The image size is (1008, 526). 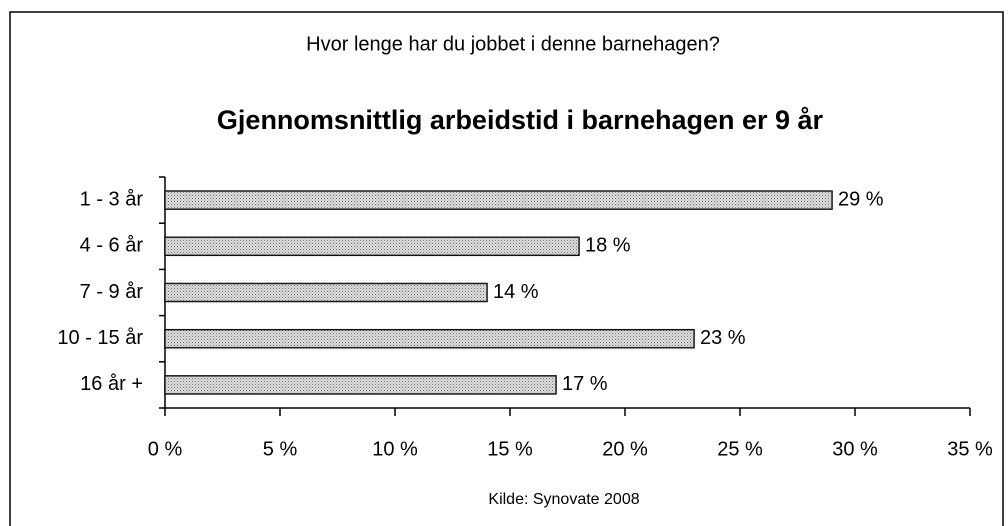 What do you see at coordinates (625, 449) in the screenshot?
I see `x-tick-label: 20 %` at bounding box center [625, 449].